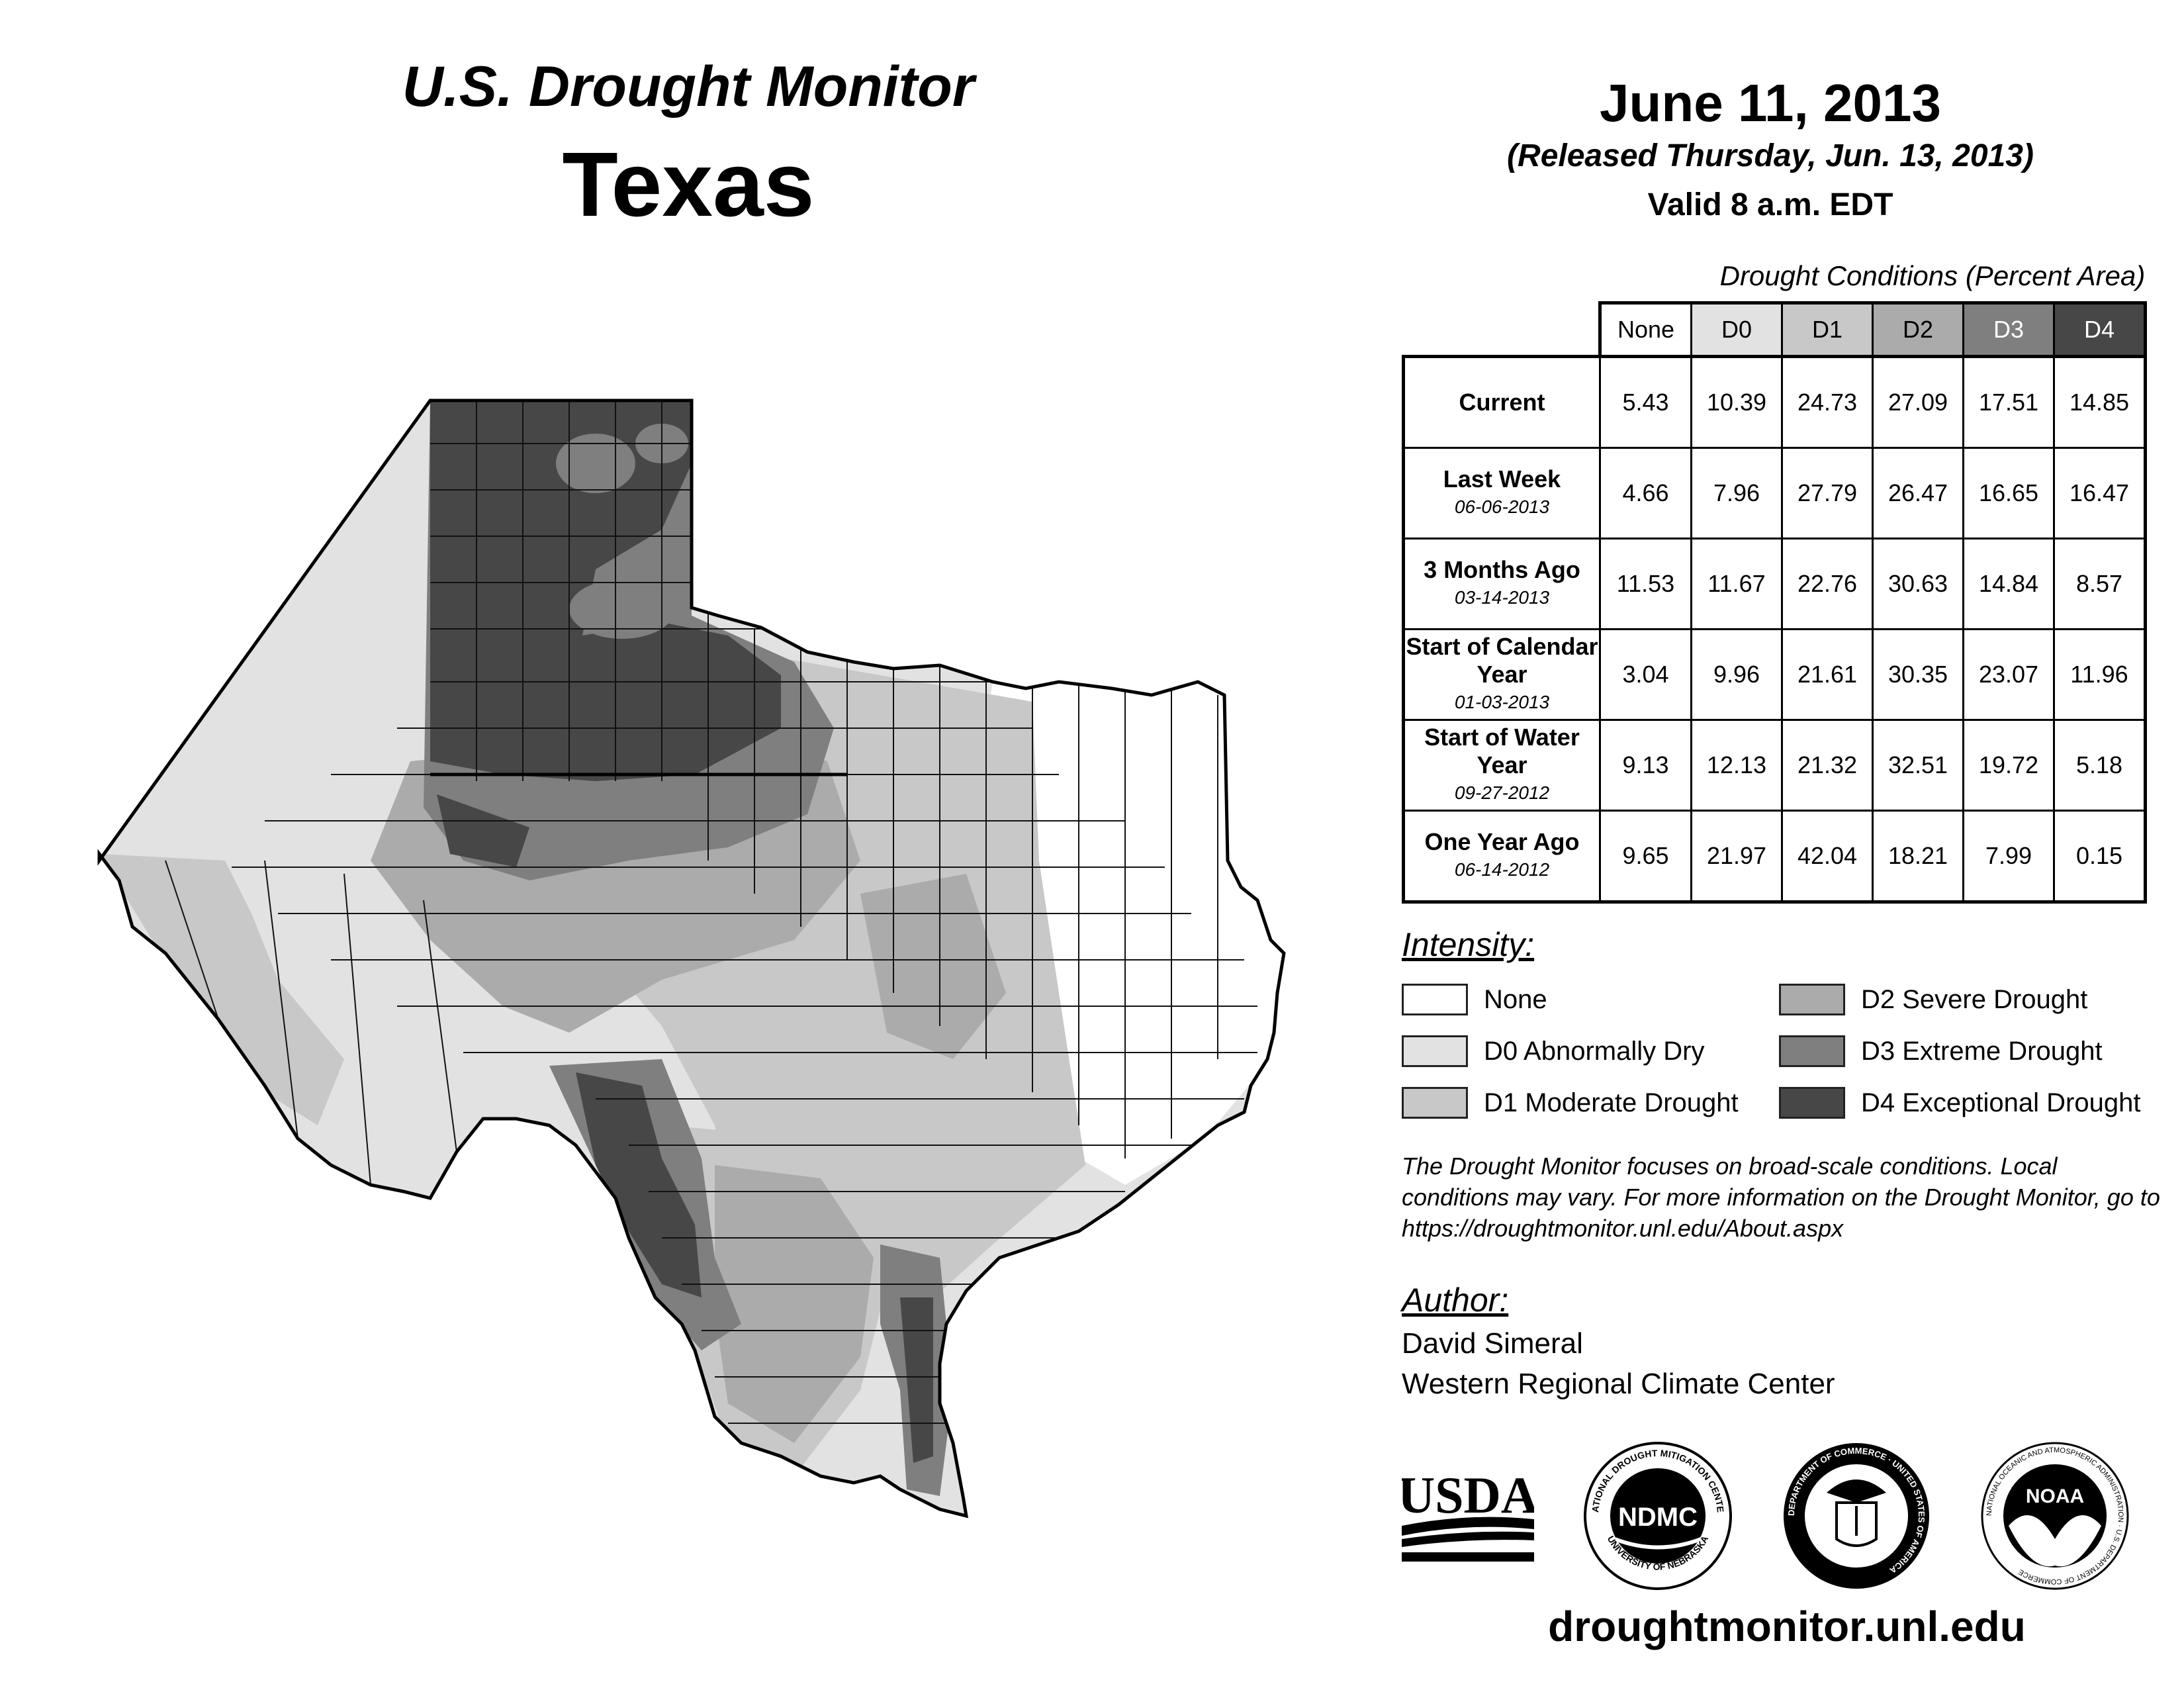 The width and height of the screenshot is (2184, 1688). What do you see at coordinates (1827, 329) in the screenshot?
I see `col-d1: D1` at bounding box center [1827, 329].